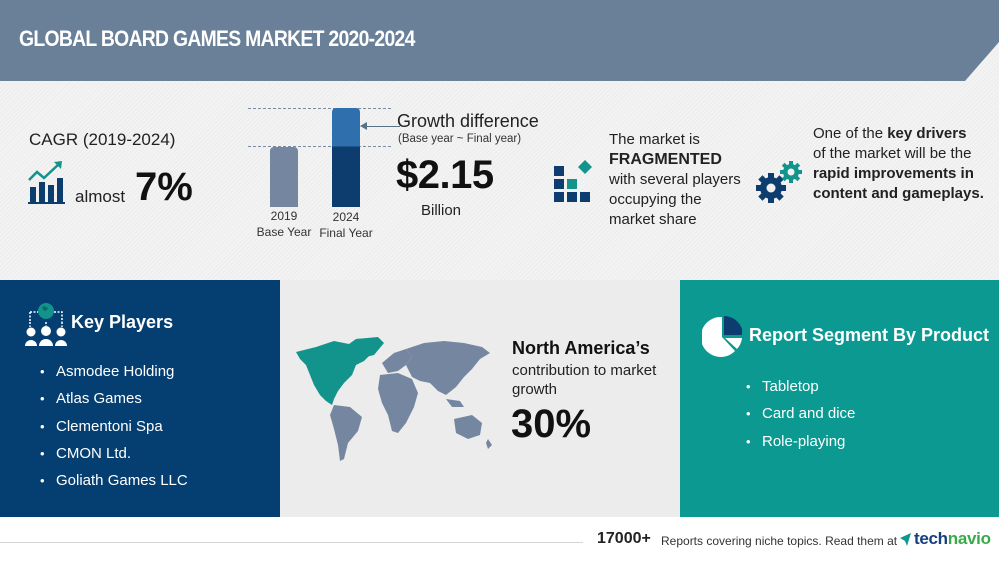 The image size is (999, 562). Describe the element at coordinates (346, 157) in the screenshot. I see `bar-2024` at that location.